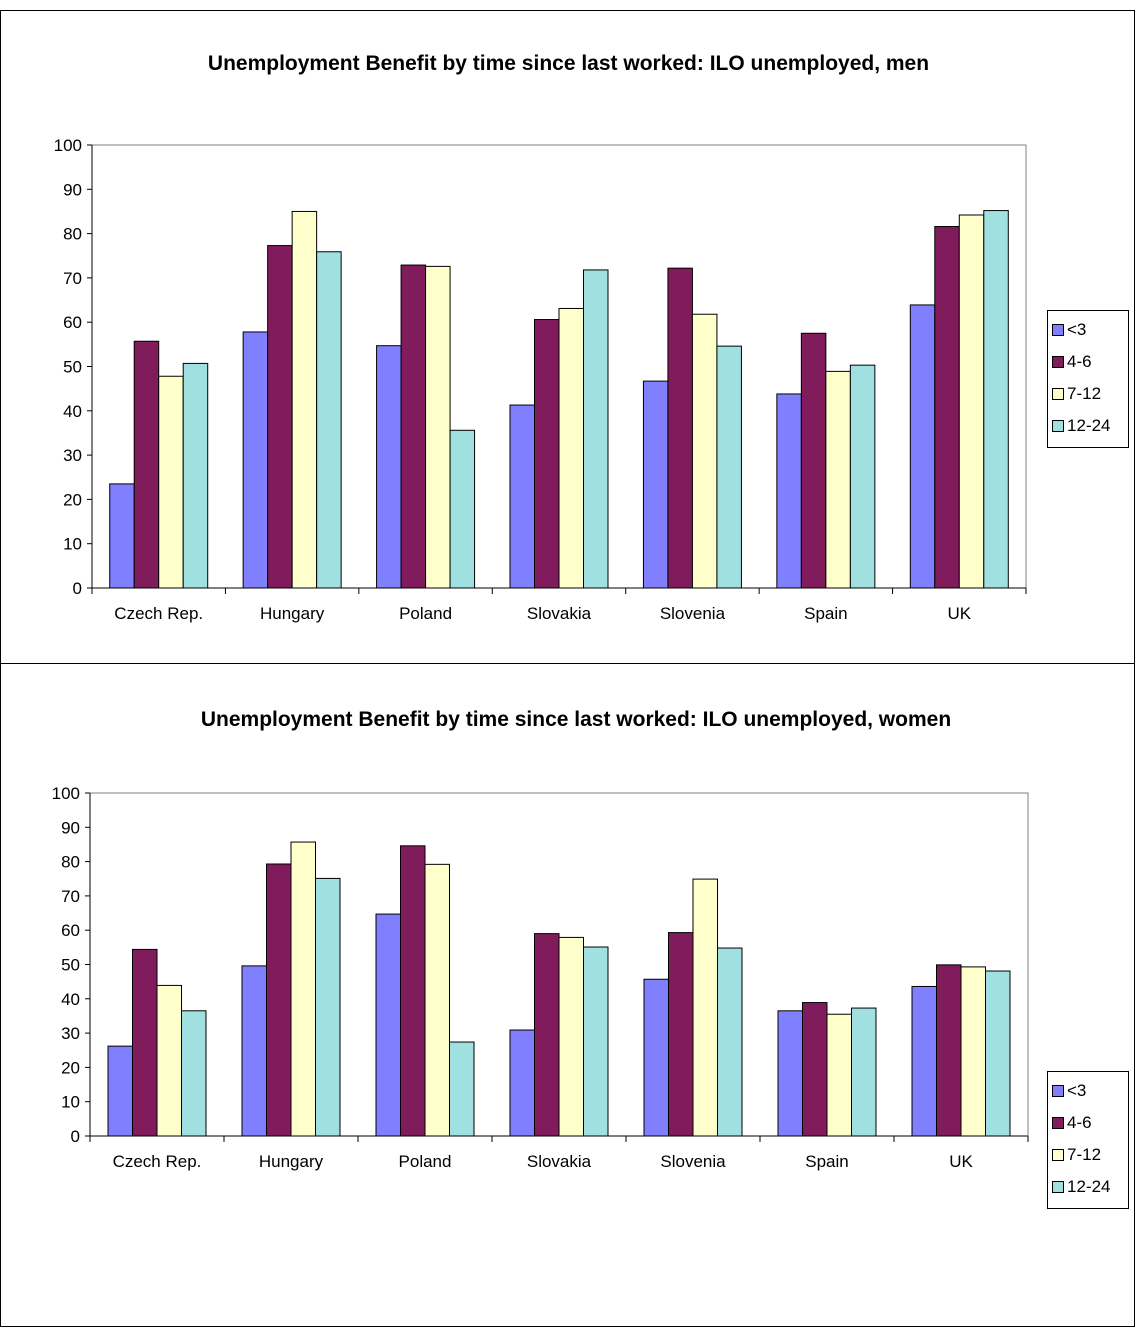 The height and width of the screenshot is (1328, 1135). I want to click on bar-12-24-spain, so click(864, 1072).